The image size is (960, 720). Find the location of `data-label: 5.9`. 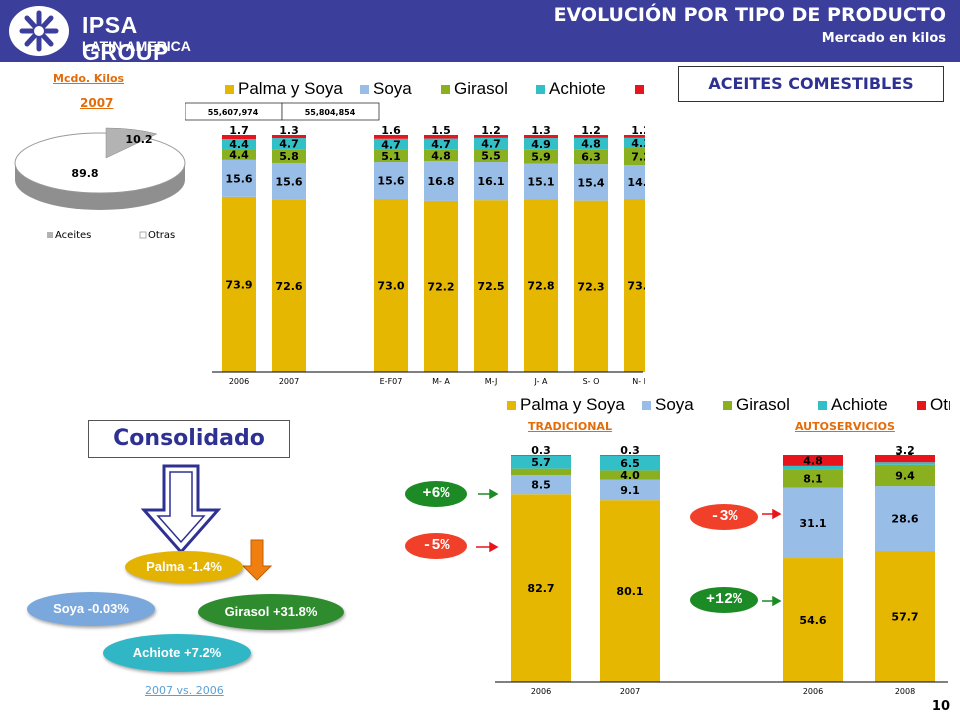

data-label: 5.9 is located at coordinates (541, 157).